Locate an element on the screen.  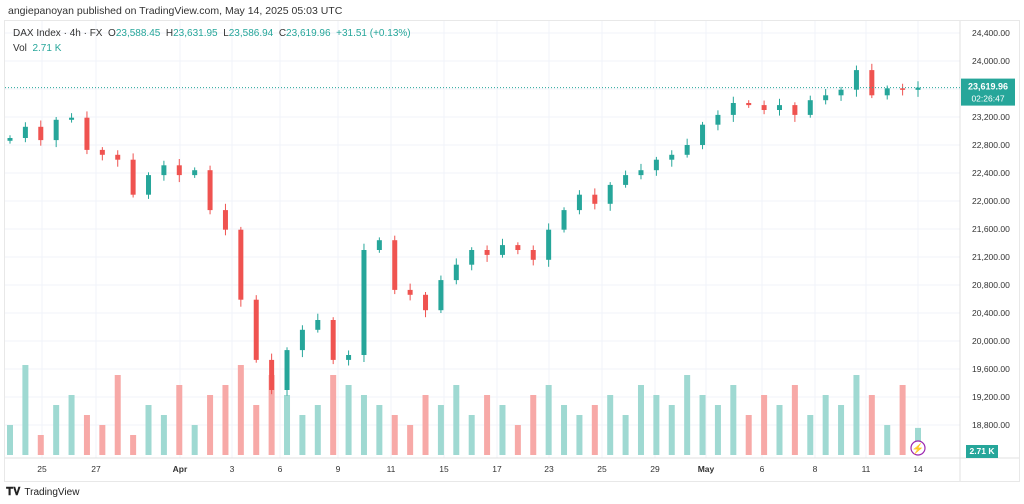
close-label: C is located at coordinates (282, 33).